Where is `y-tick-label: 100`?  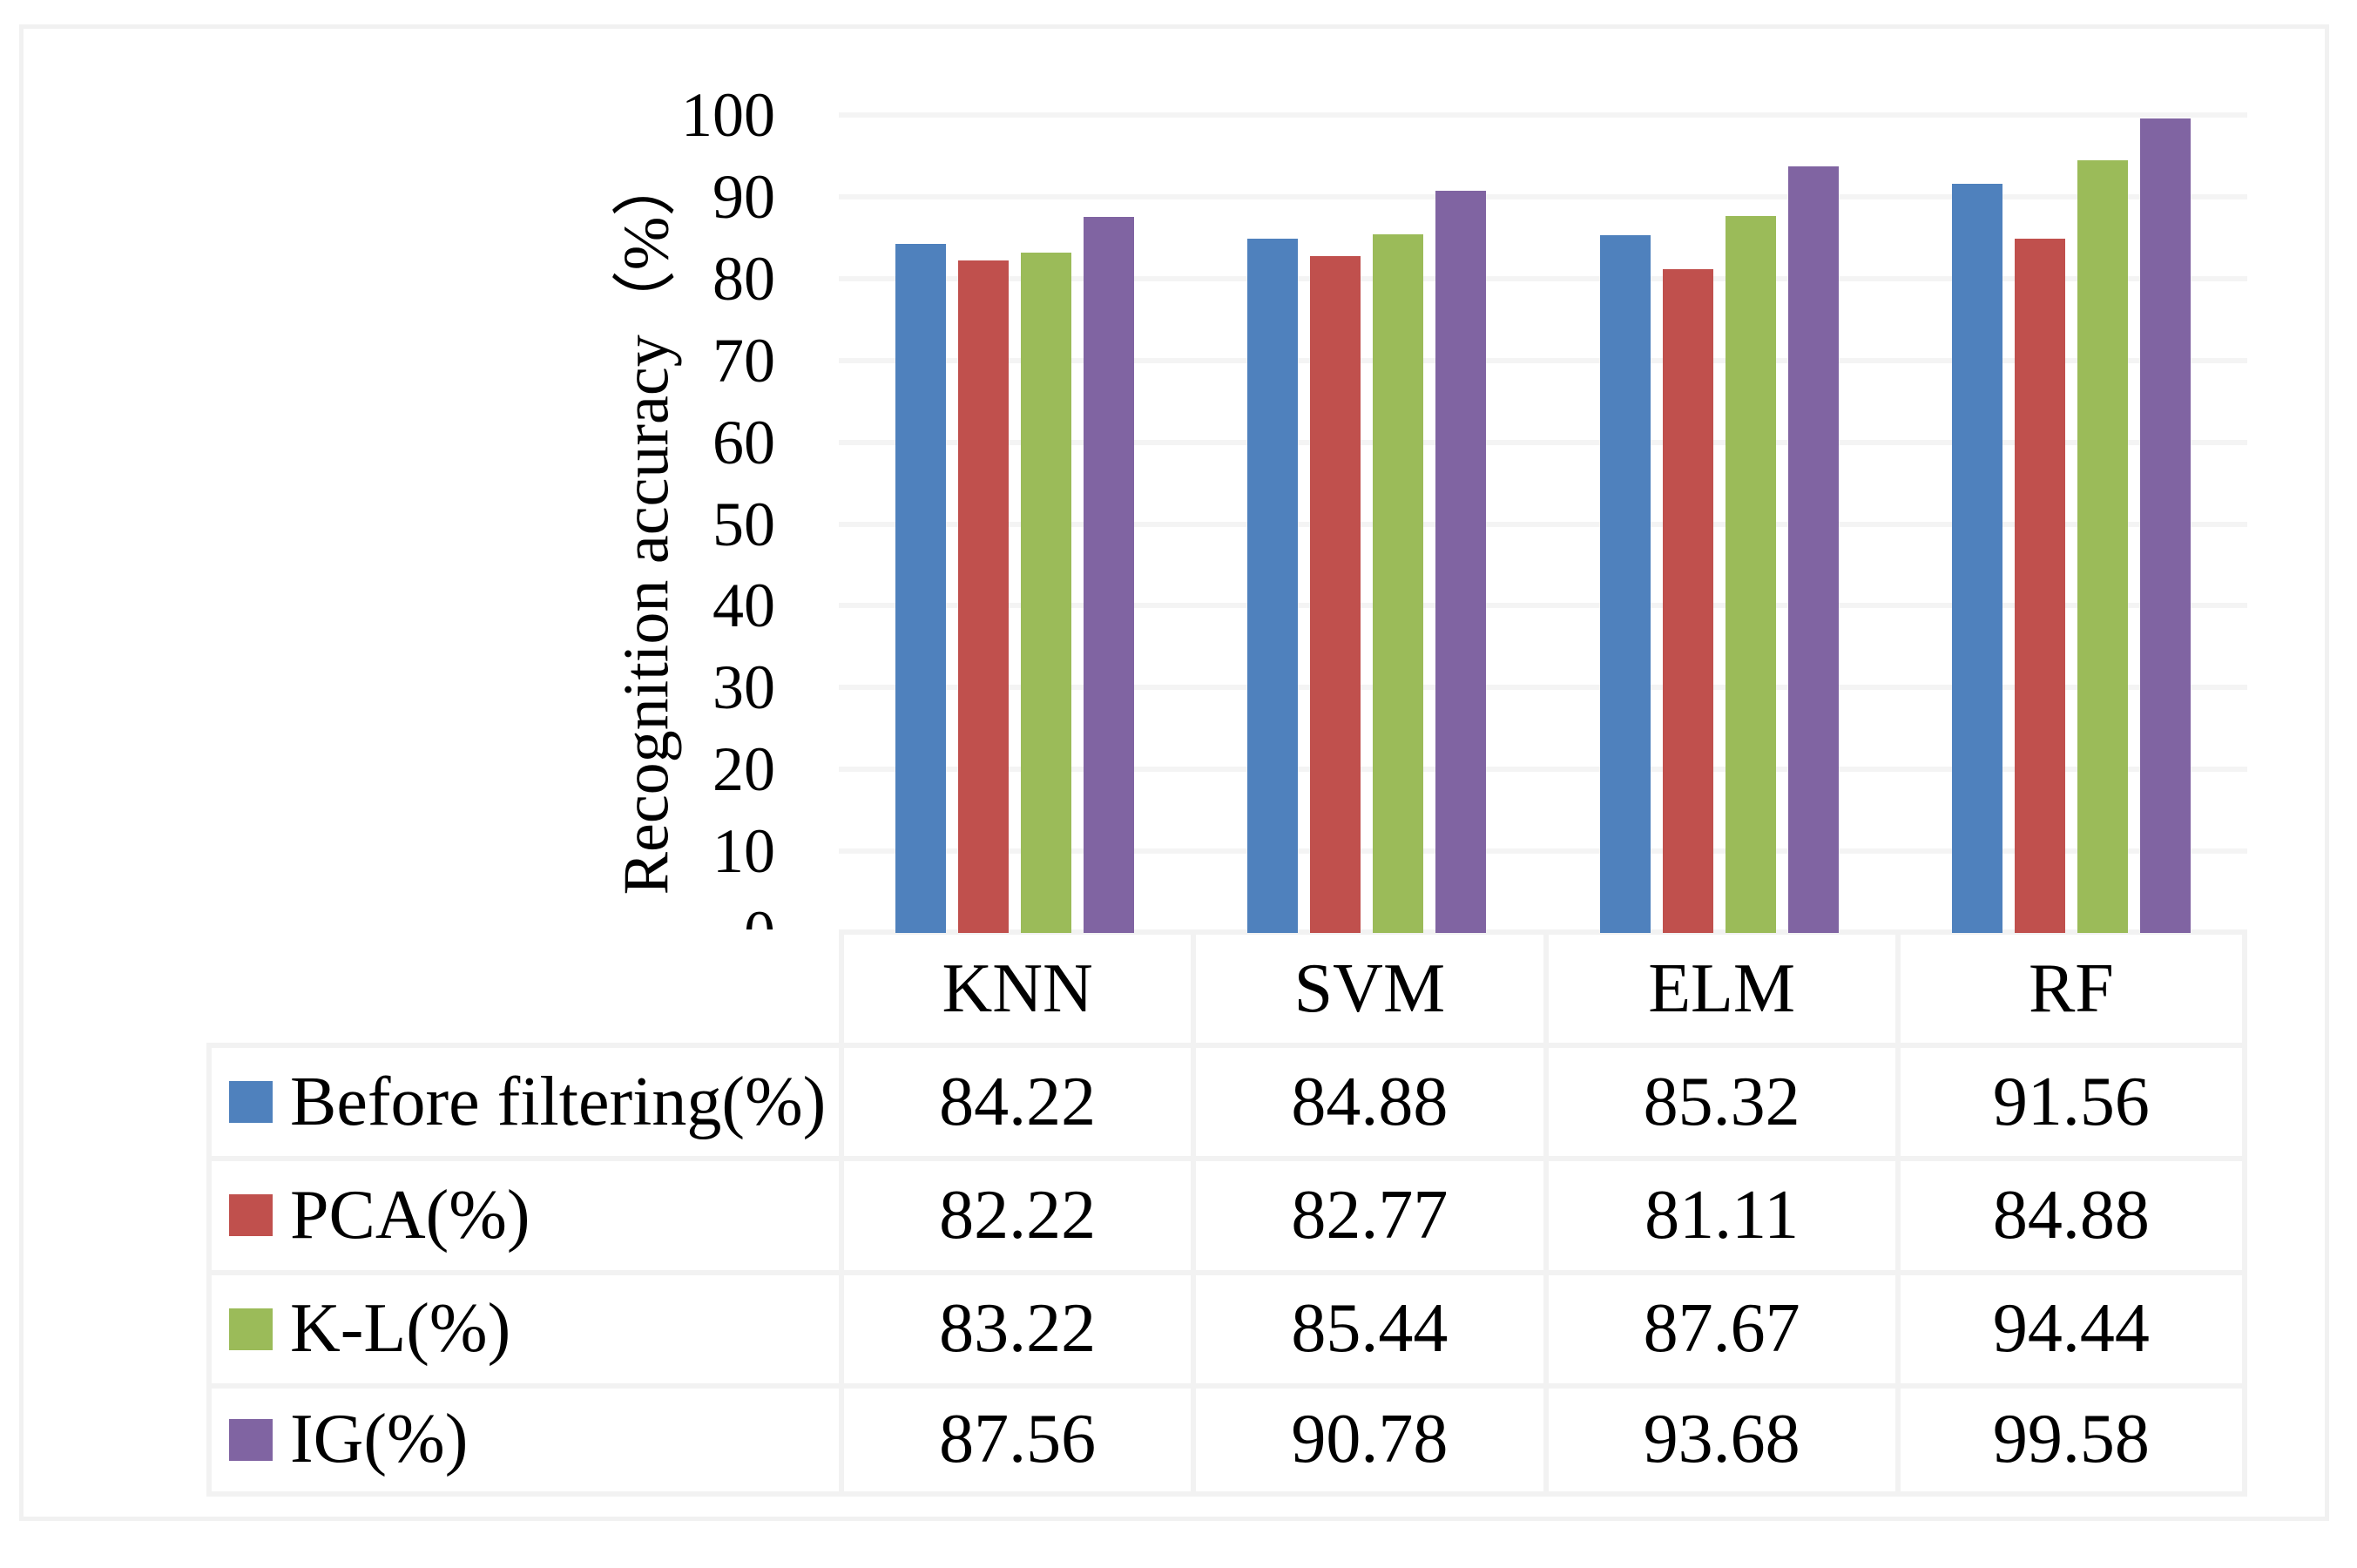
y-tick-label: 100 is located at coordinates (728, 115).